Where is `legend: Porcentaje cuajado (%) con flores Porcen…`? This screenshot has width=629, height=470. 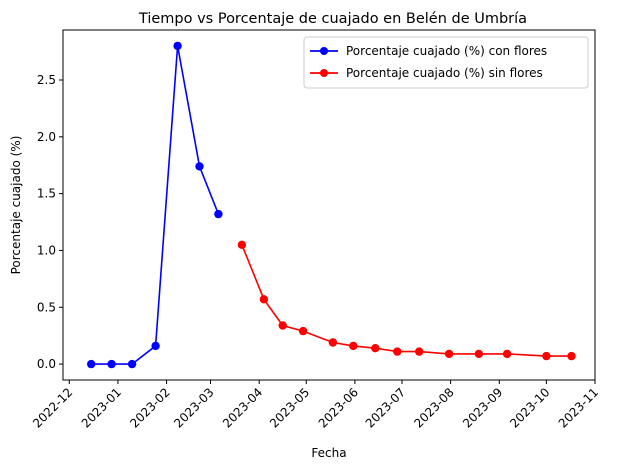
legend: Porcentaje cuajado (%) con flores Porcen… is located at coordinates (446, 62).